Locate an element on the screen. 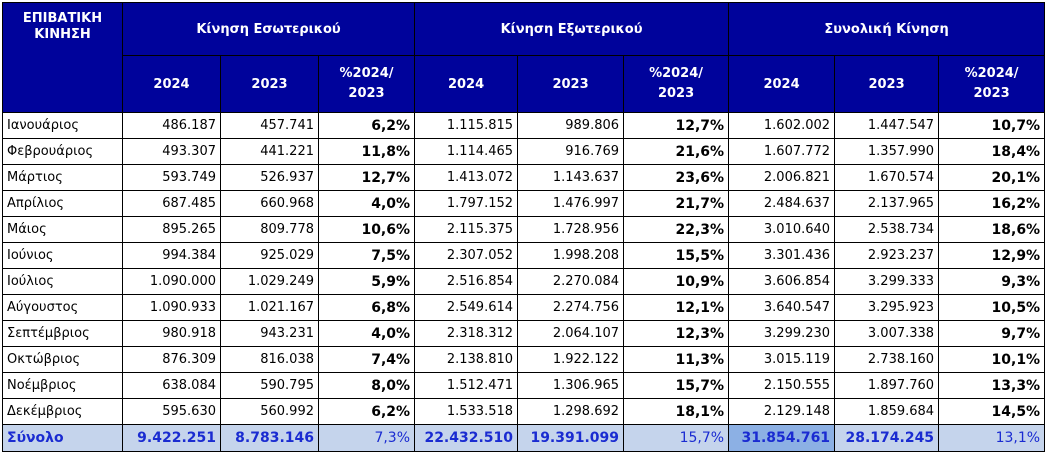 This screenshot has width=1047, height=469. value-cell: 526.937 is located at coordinates (269, 177).